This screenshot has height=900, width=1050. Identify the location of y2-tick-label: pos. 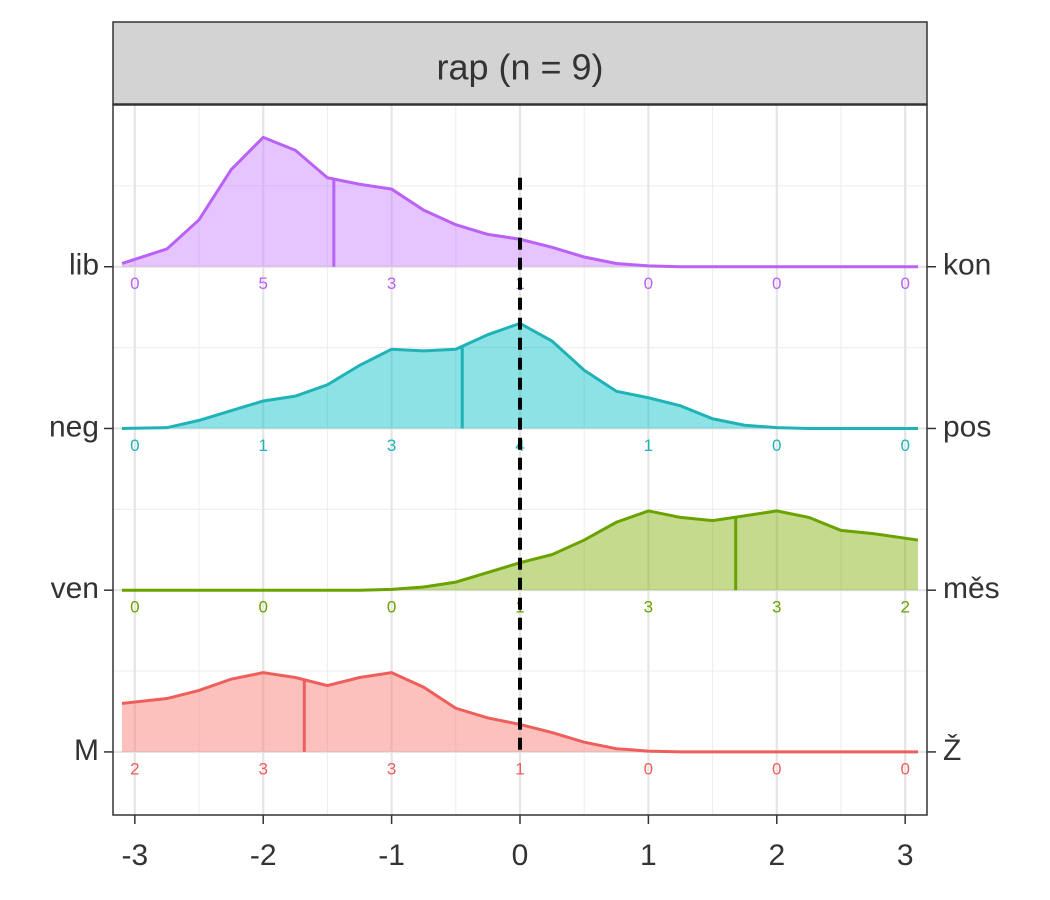
(967, 426).